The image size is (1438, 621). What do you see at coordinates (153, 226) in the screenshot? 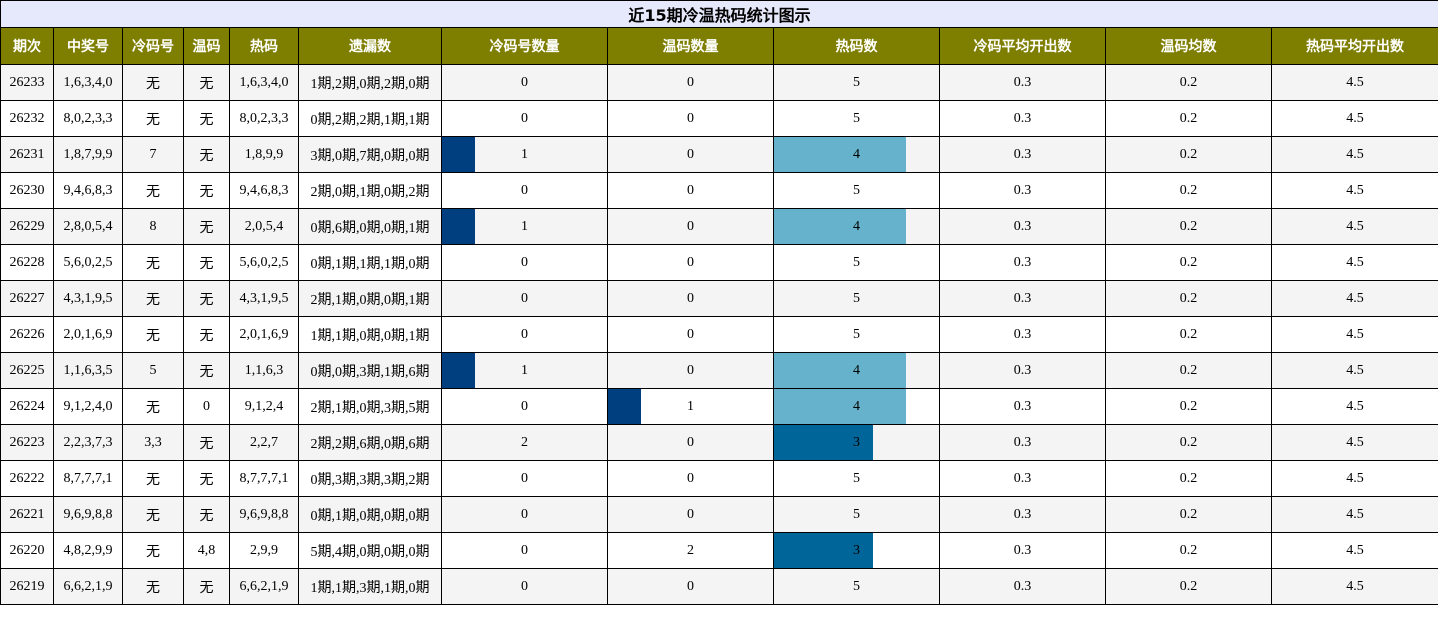
I see `cold-cell: 8` at bounding box center [153, 226].